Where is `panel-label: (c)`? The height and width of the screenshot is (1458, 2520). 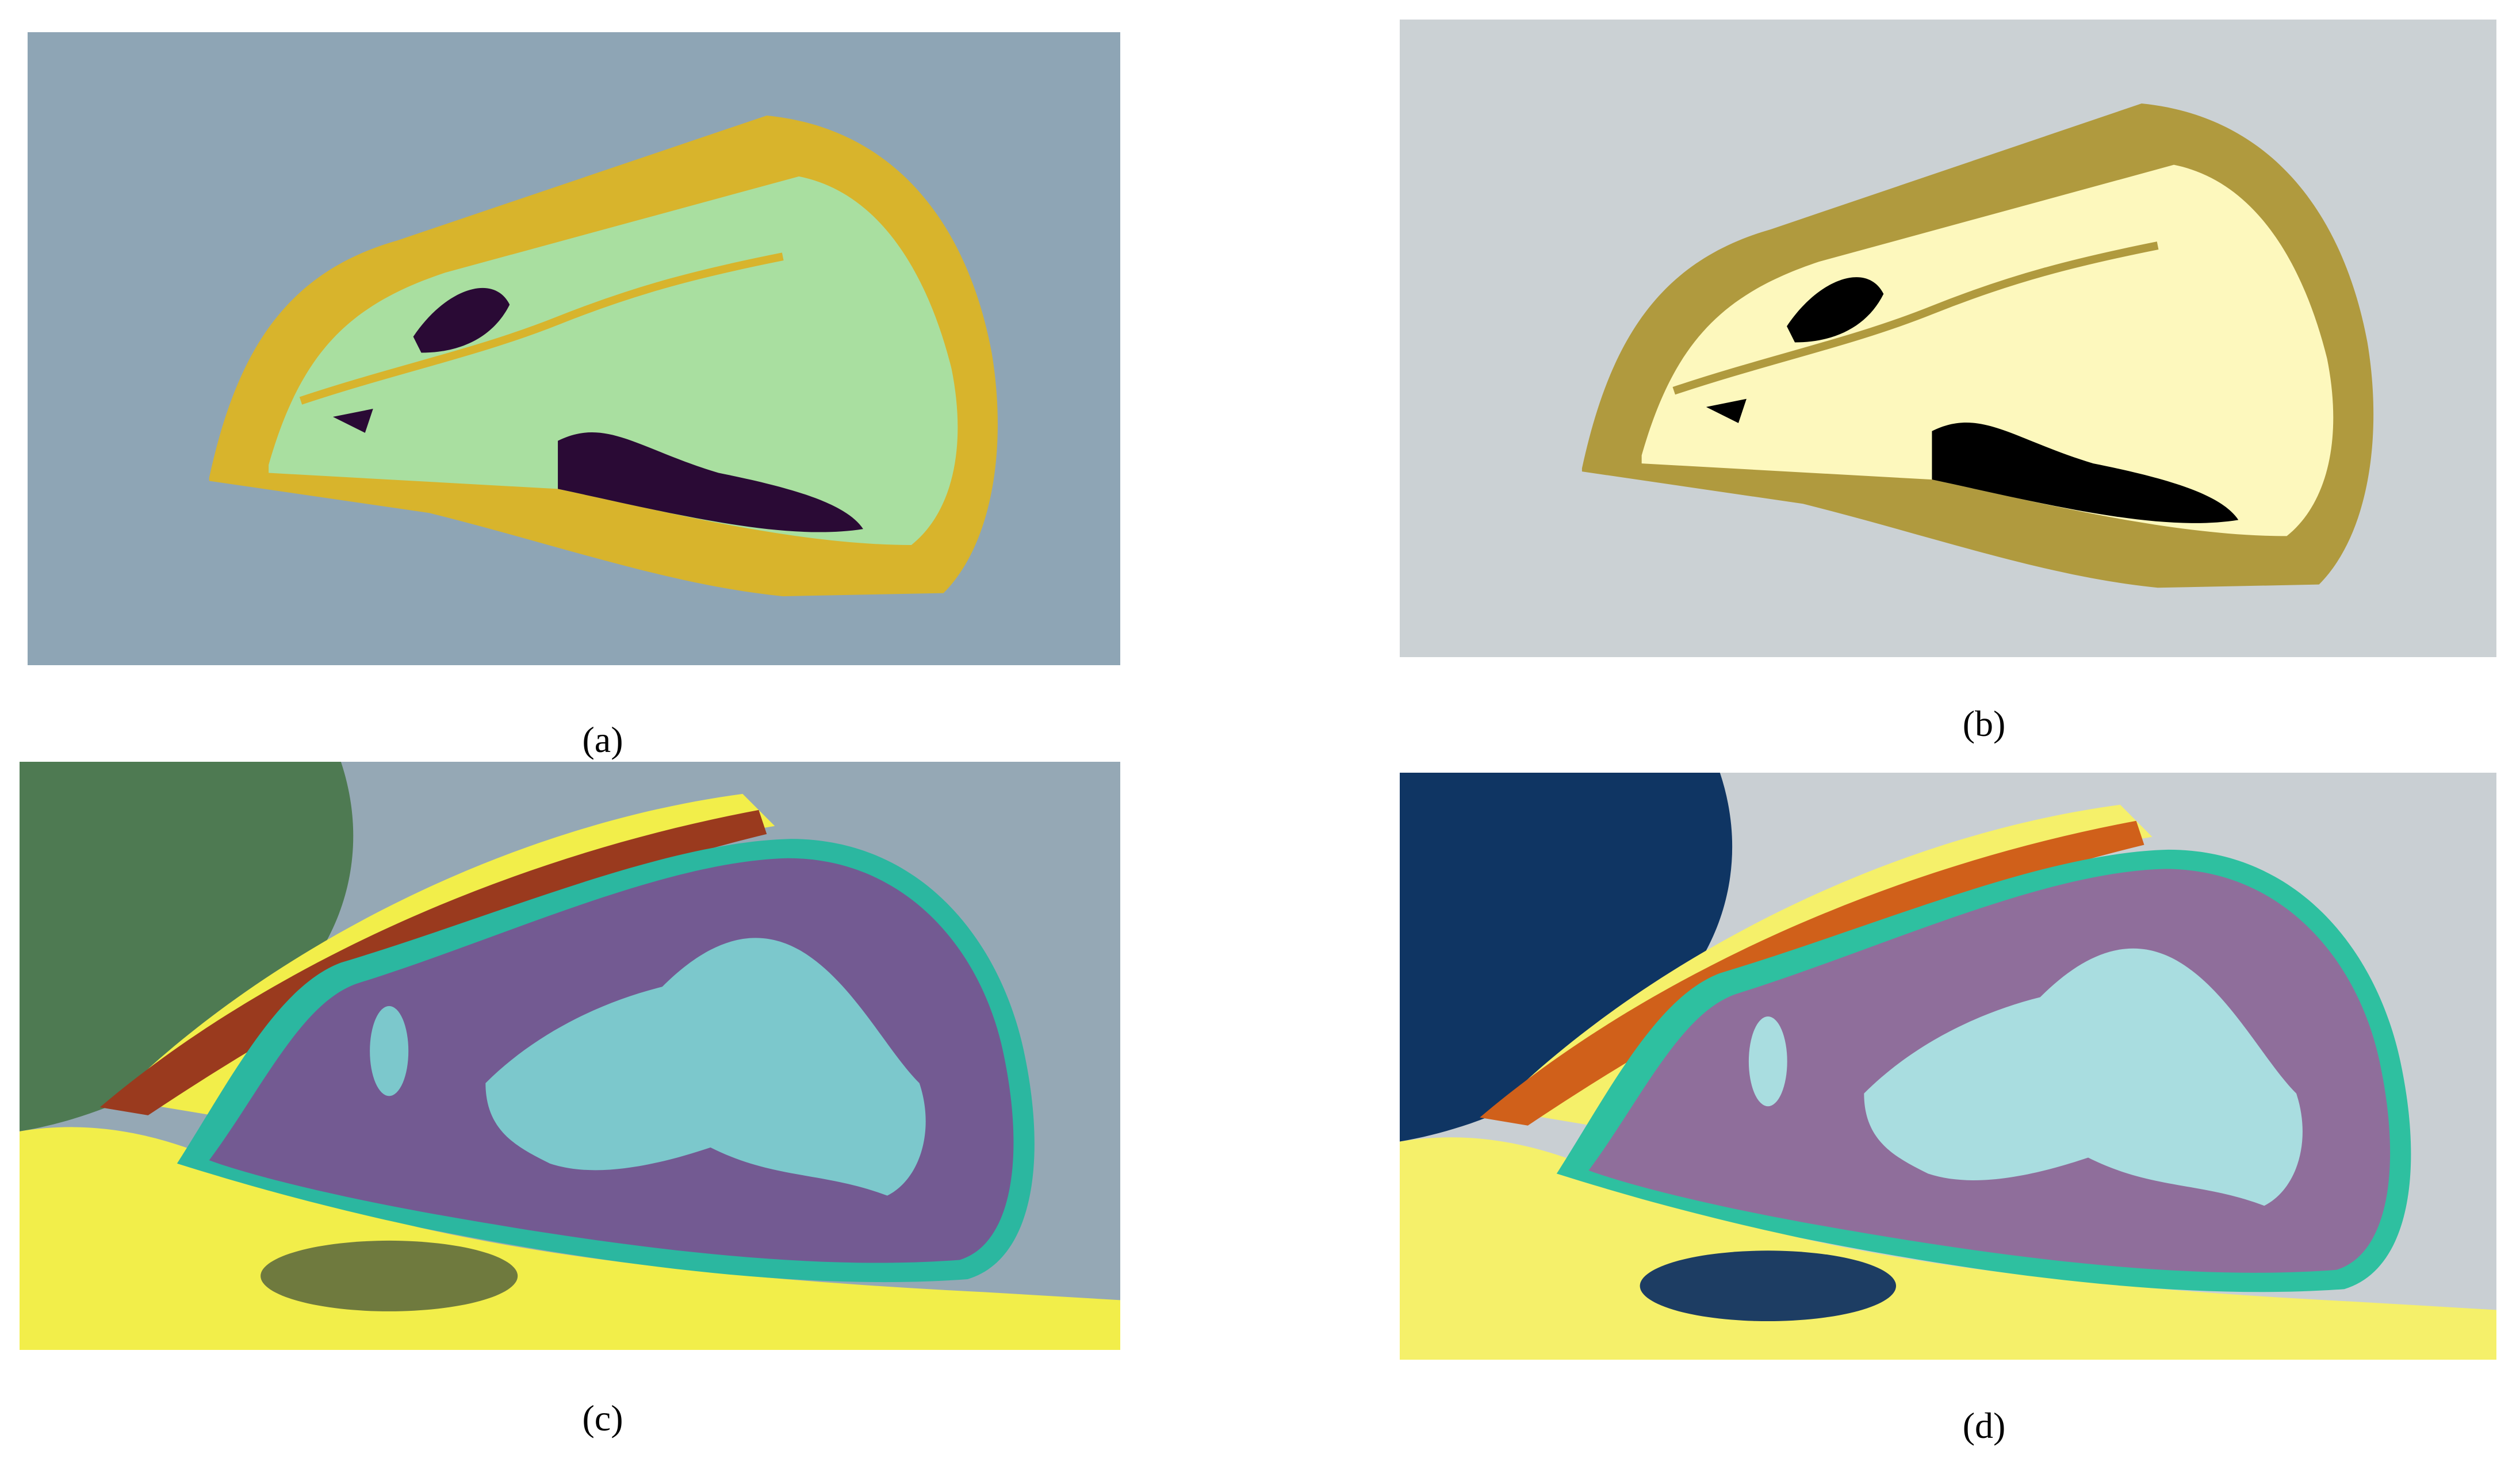 panel-label: (c) is located at coordinates (603, 1418).